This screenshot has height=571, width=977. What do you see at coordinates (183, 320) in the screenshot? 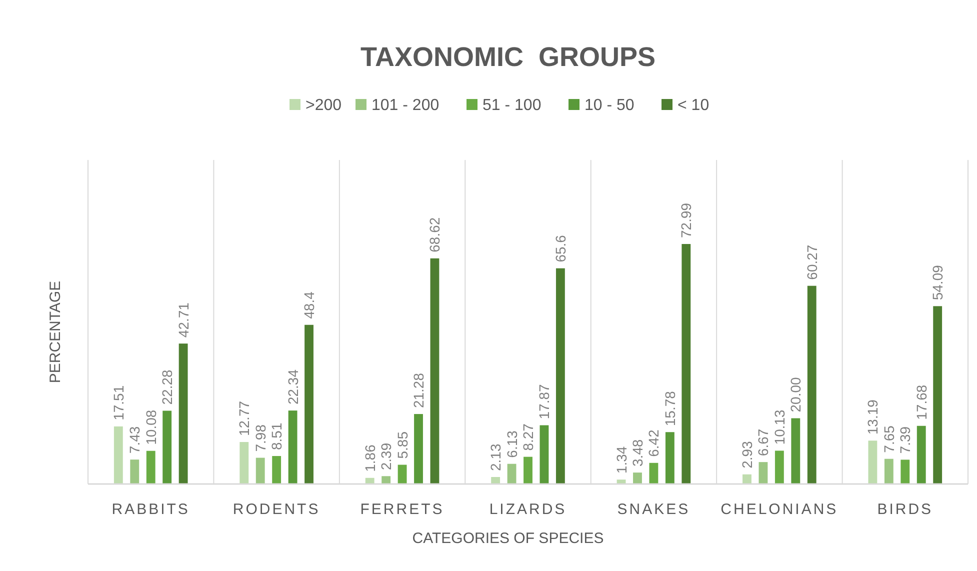
I see `data-label: 42.71` at bounding box center [183, 320].